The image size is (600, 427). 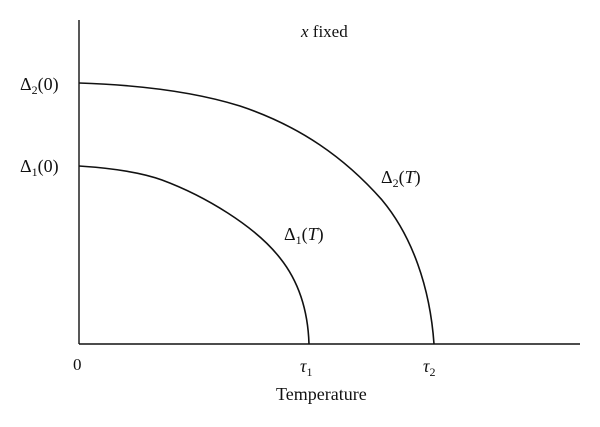 What do you see at coordinates (39, 85) in the screenshot?
I see `y-tick-label-delta2-zero: Δ2(0)` at bounding box center [39, 85].